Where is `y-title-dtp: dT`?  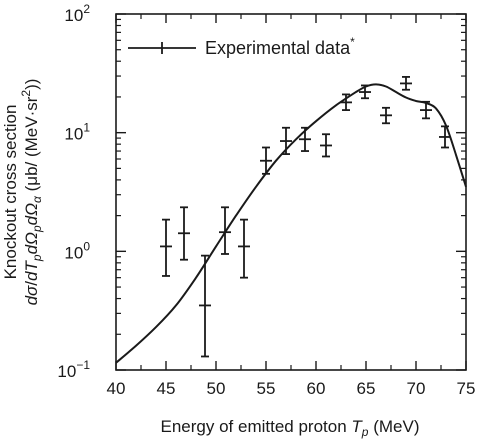
y-title-dtp: dT is located at coordinates (31, 270).